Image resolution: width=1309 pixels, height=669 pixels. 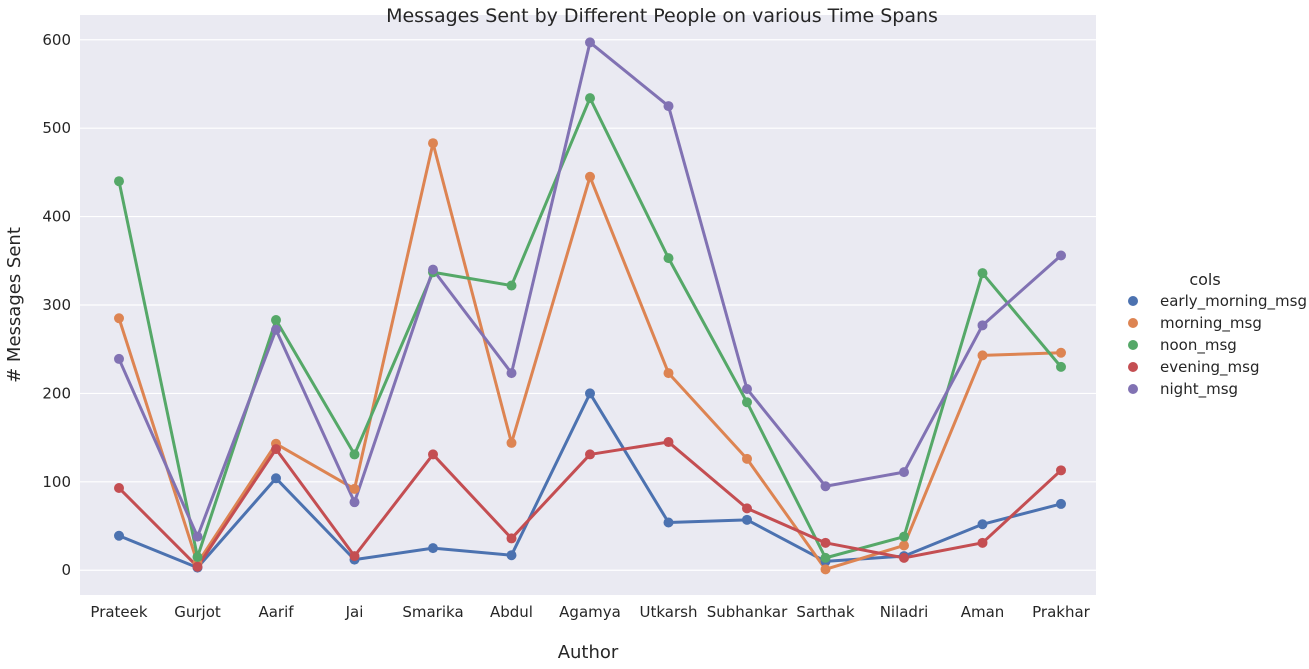 What do you see at coordinates (276, 612) in the screenshot?
I see `x-tick-label: Aarif` at bounding box center [276, 612].